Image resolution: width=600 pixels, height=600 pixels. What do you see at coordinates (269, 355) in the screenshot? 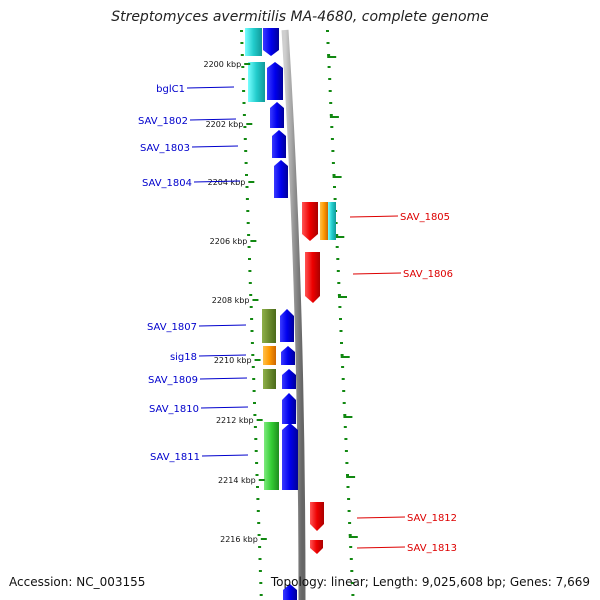
I see `gene-sig18-orange` at bounding box center [269, 355].